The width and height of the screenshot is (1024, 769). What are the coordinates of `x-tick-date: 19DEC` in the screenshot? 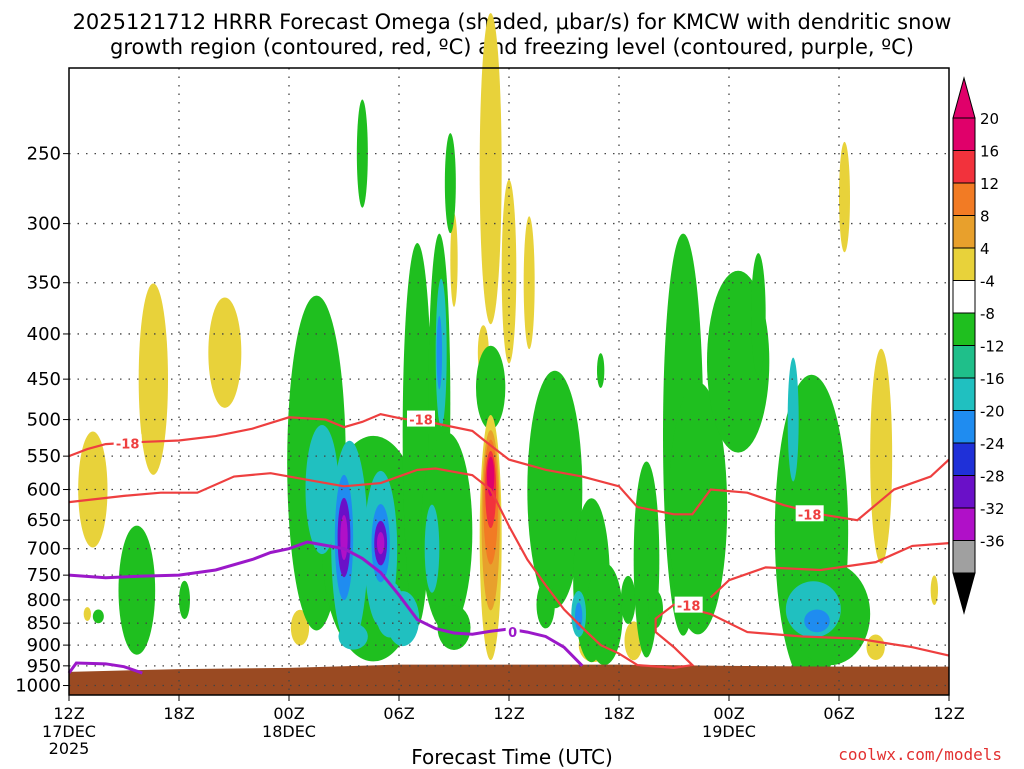 It's located at (729, 731).